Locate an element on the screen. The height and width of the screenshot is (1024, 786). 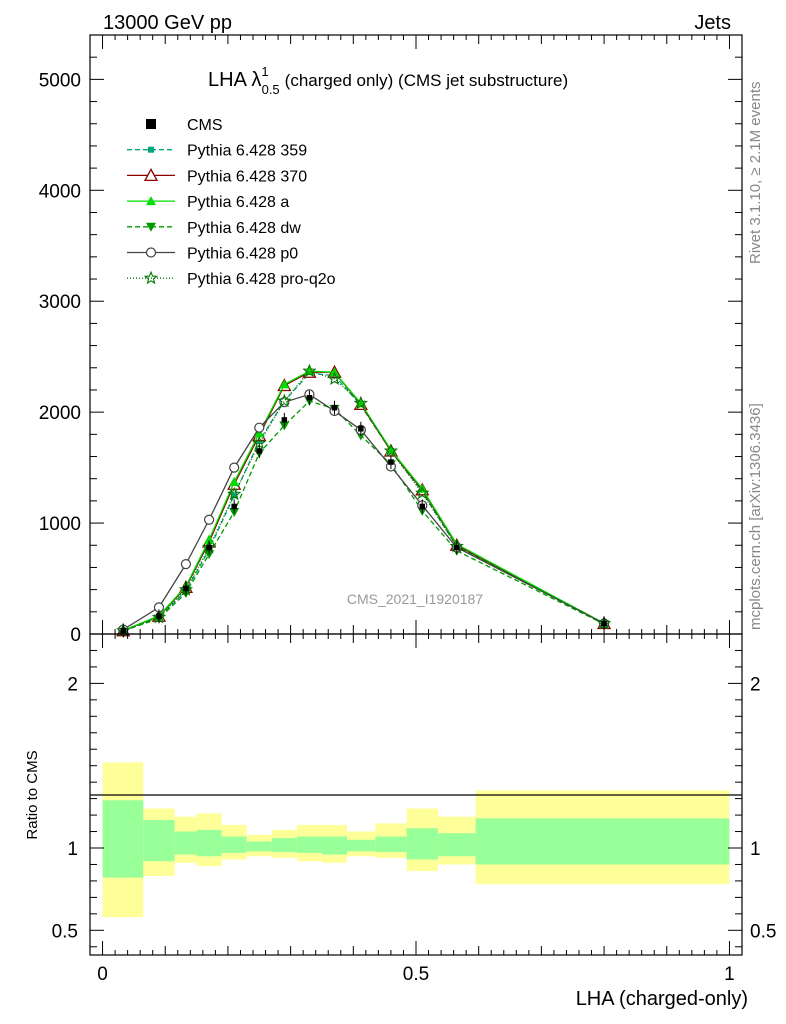
legend-item-1: Pythia 6.428 359 is located at coordinates (217, 151).